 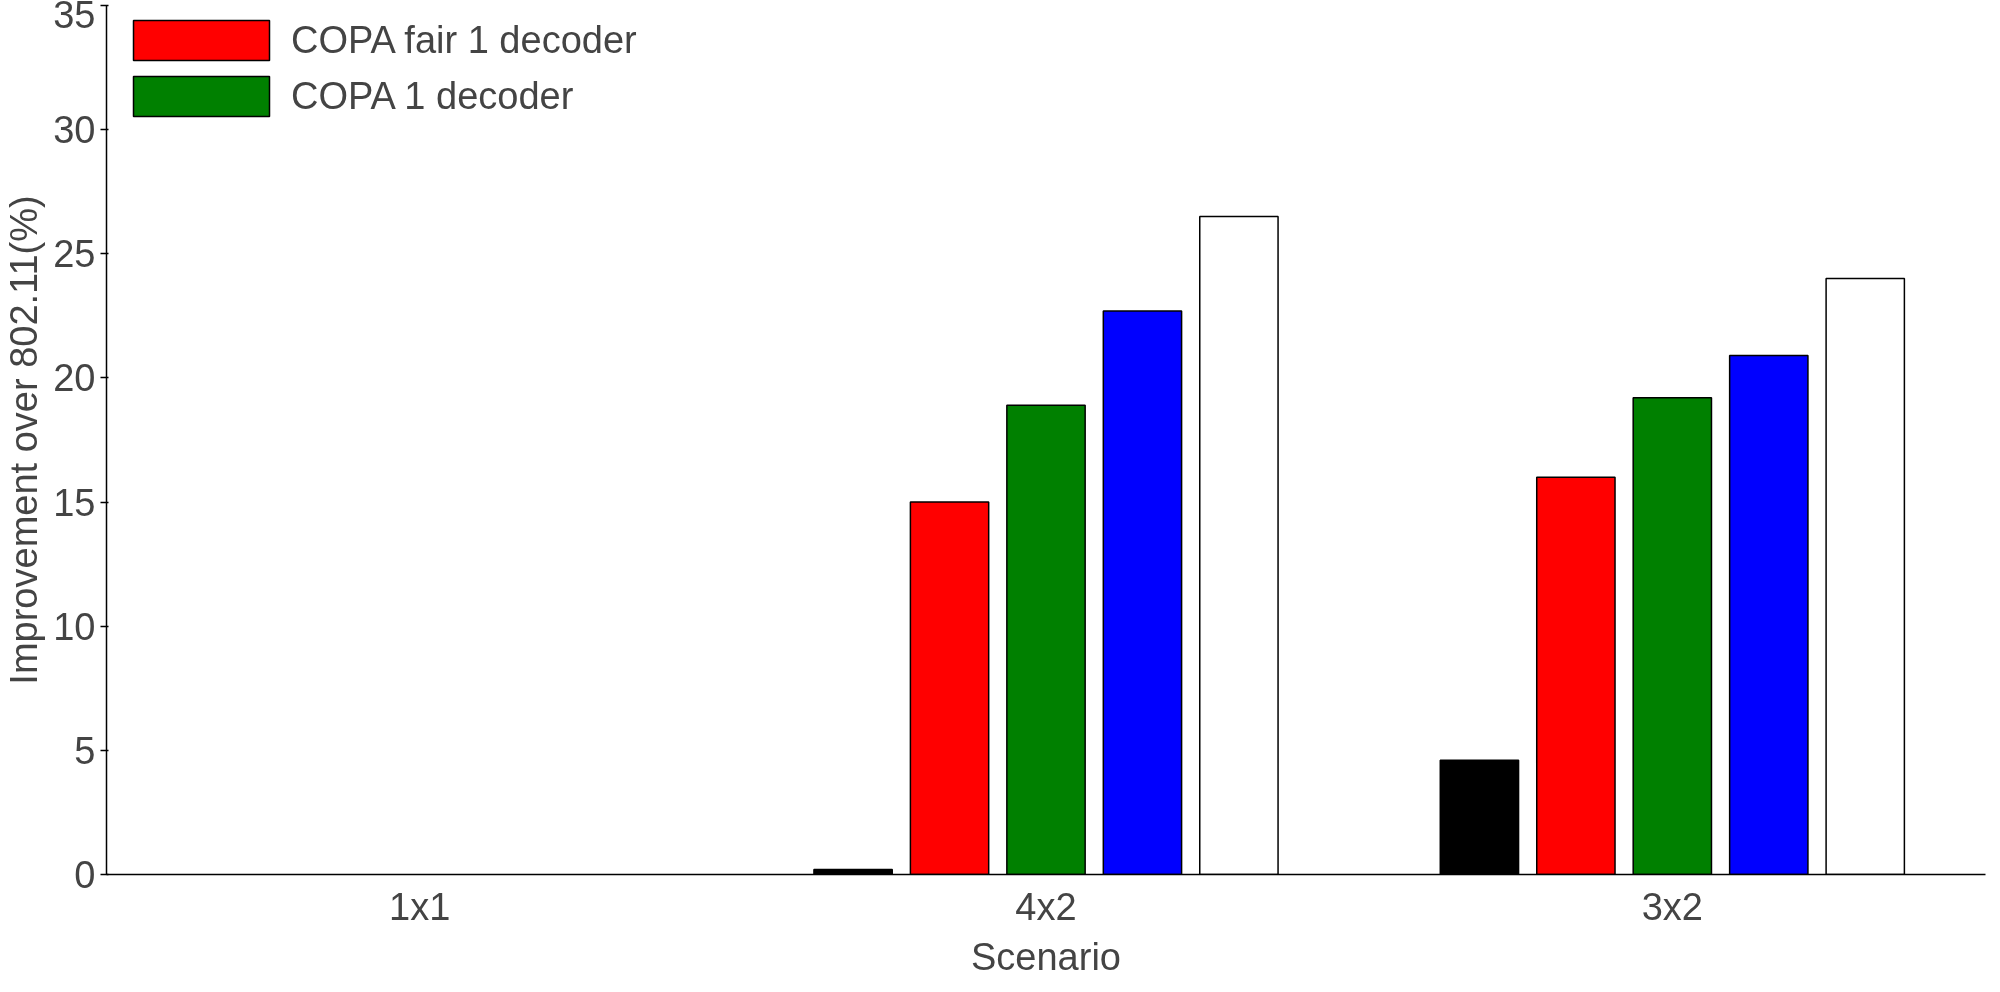 What do you see at coordinates (74, 254) in the screenshot?
I see `y-tick-label: 25` at bounding box center [74, 254].